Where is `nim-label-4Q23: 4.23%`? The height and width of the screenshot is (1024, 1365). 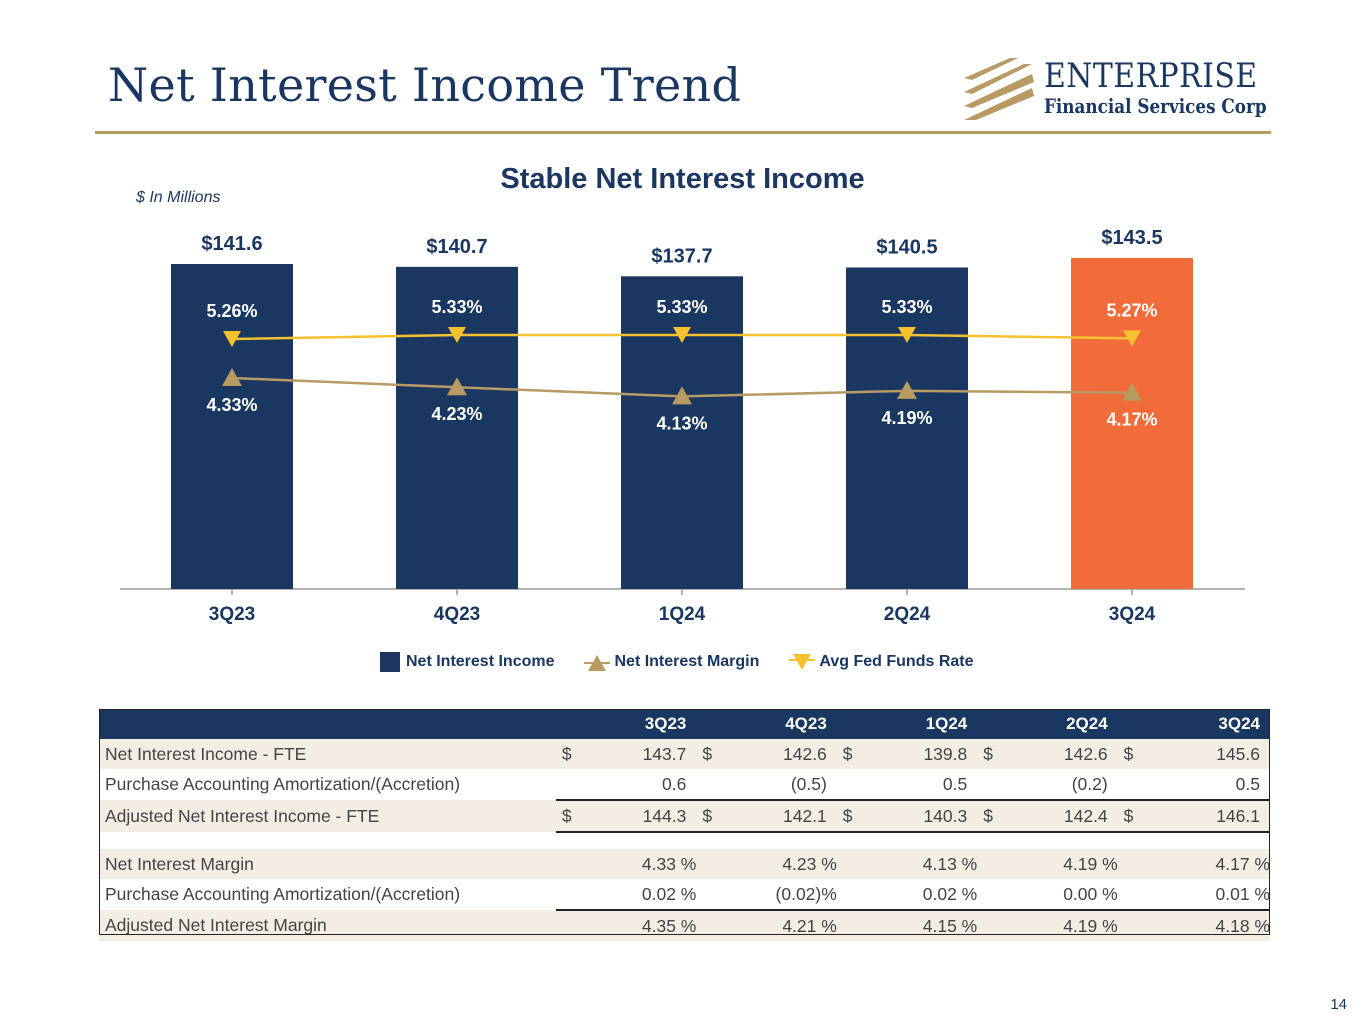
nim-label-4Q23: 4.23% is located at coordinates (456, 414).